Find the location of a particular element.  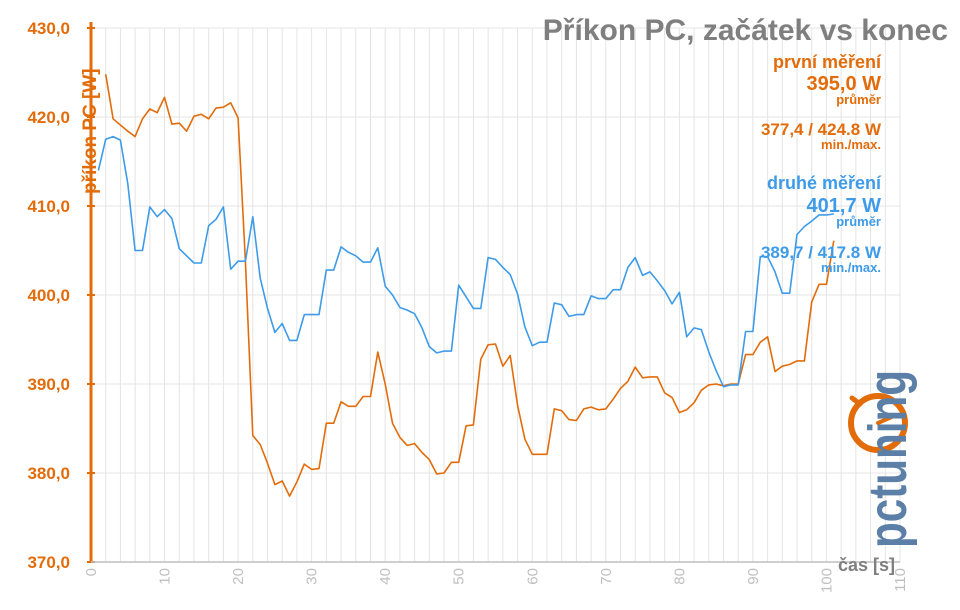

series-2-minmax: 389,7 / 417.8 W is located at coordinates (821, 252).